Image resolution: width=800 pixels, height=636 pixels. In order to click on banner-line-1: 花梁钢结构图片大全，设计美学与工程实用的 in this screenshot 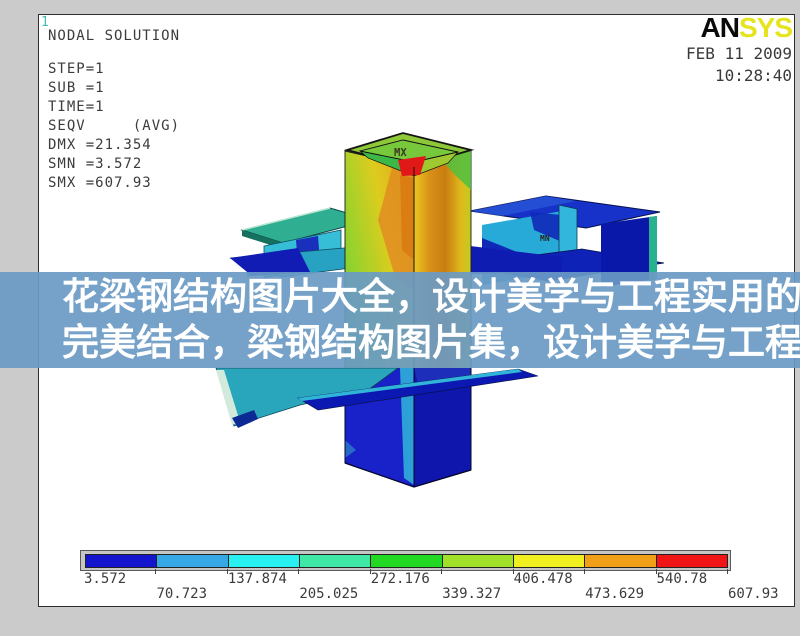, I will do `click(431, 296)`.